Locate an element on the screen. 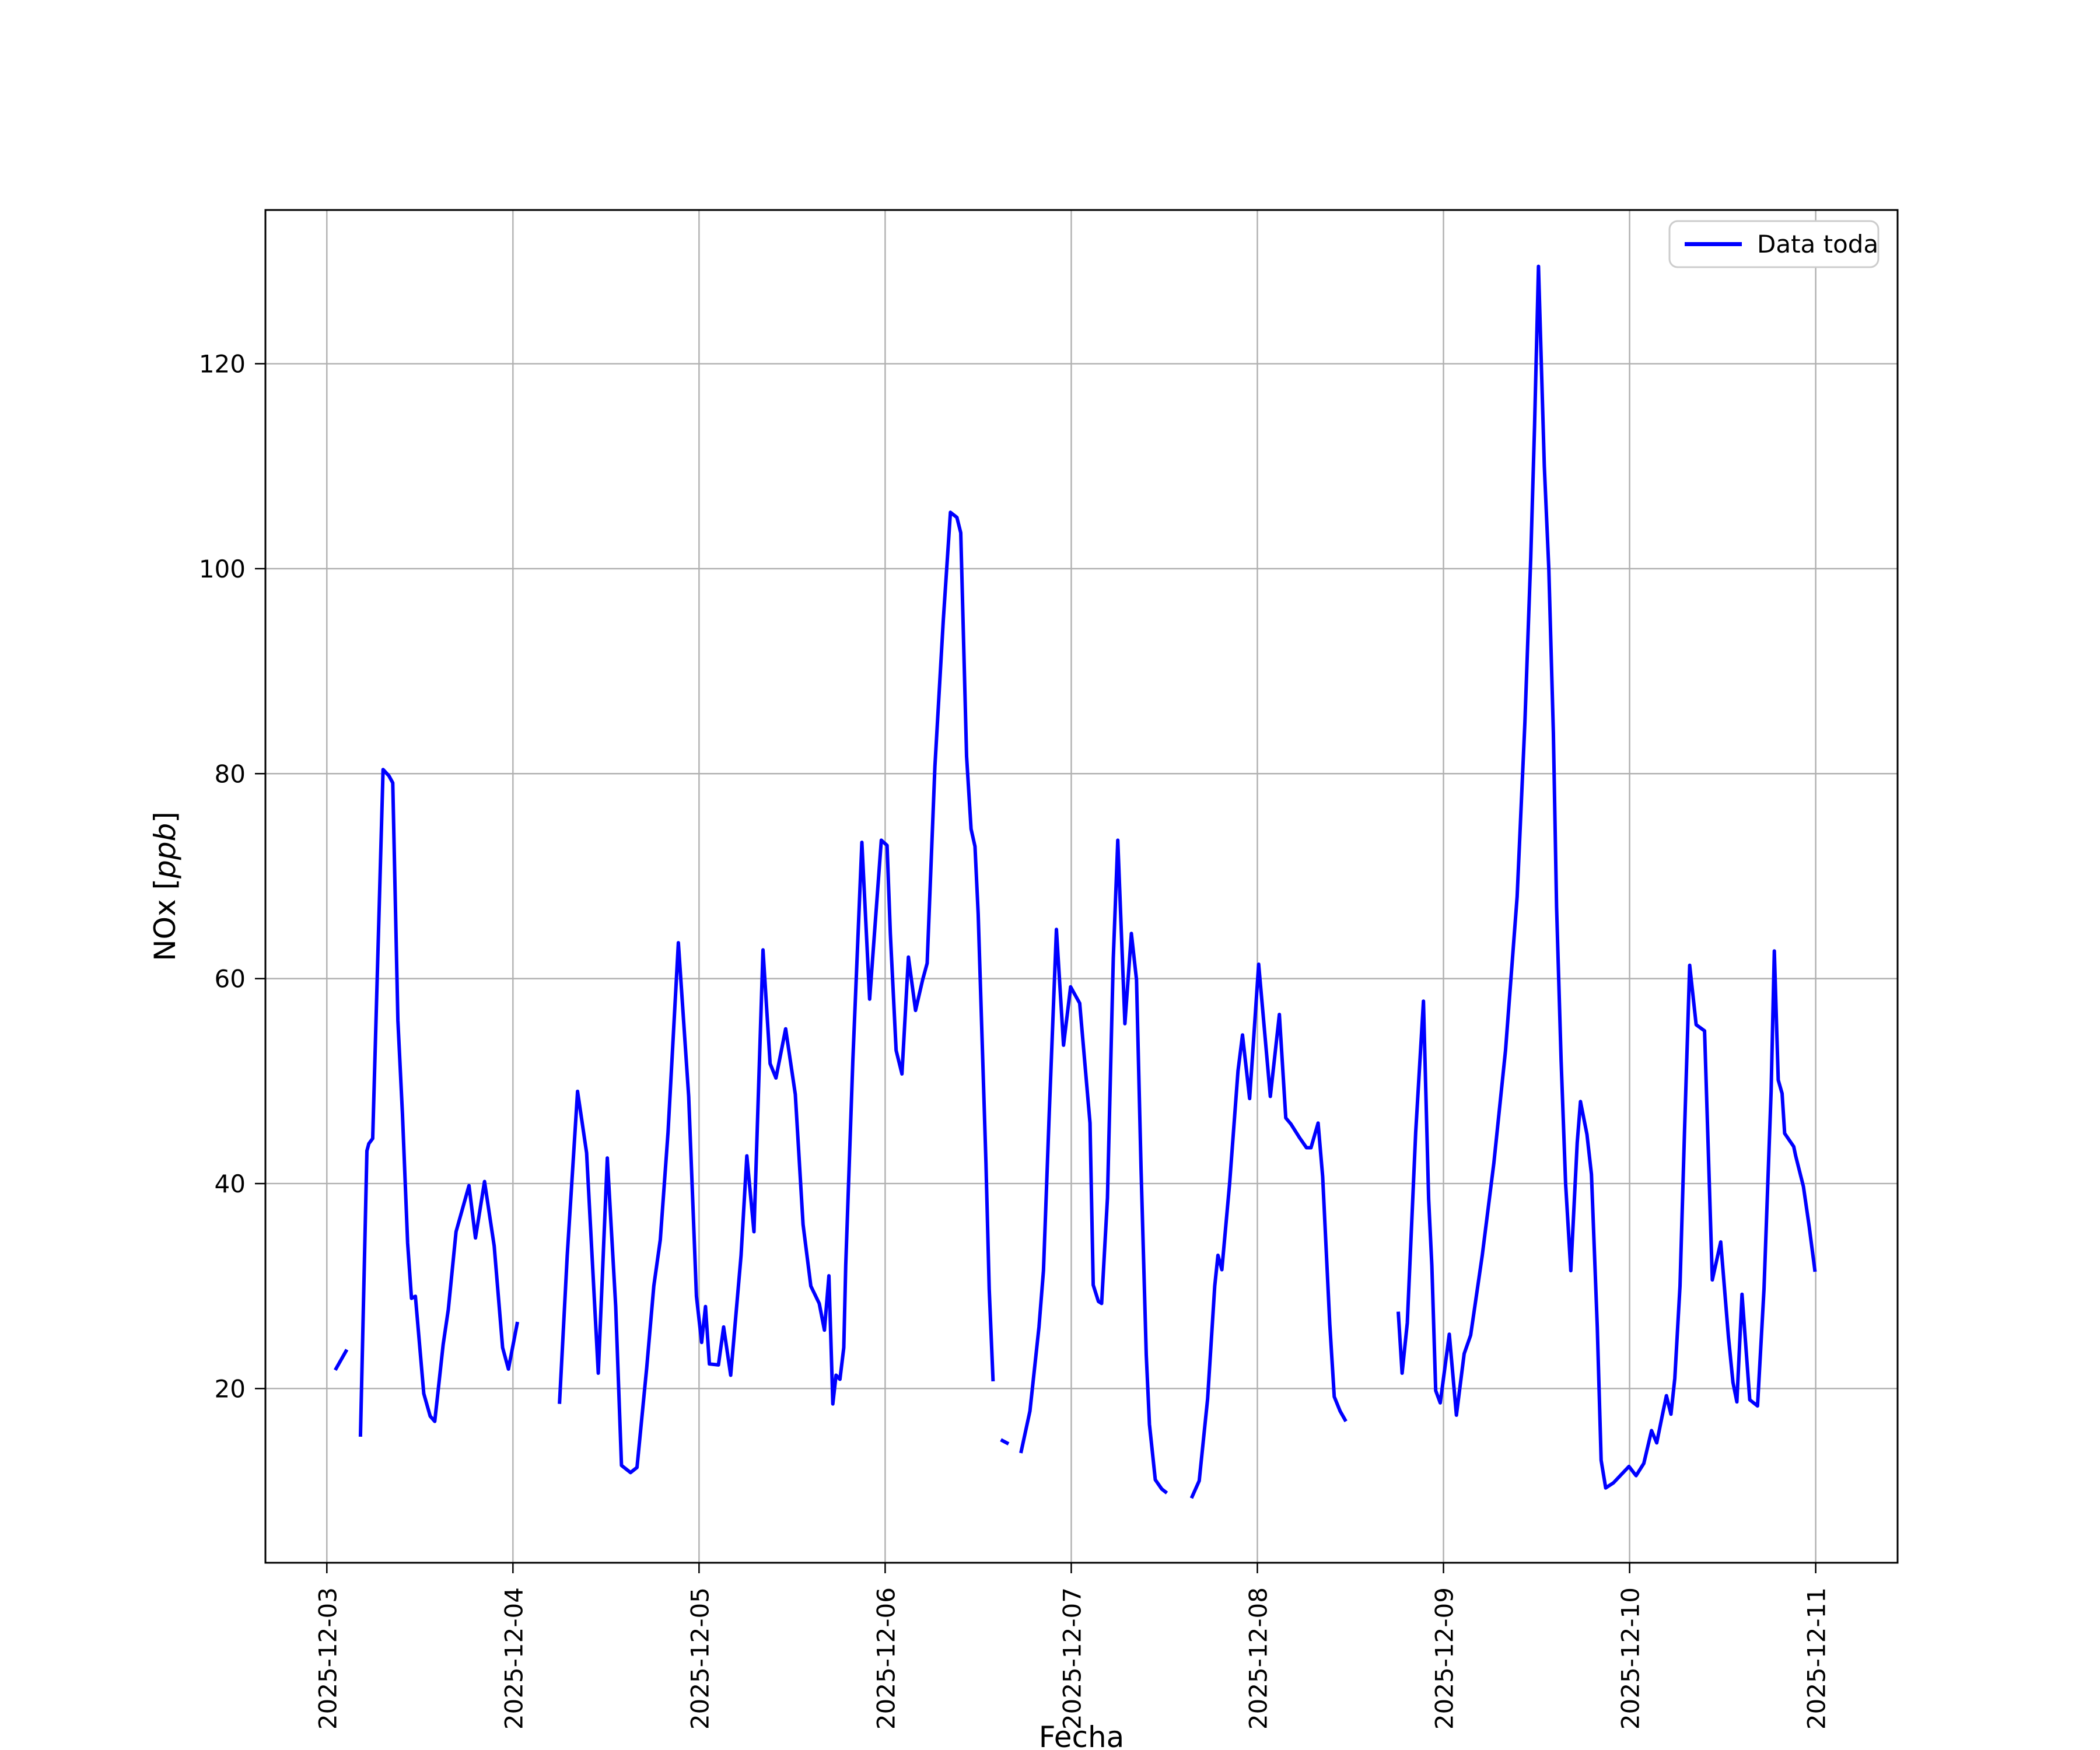 The height and width of the screenshot is (1750, 2100). x-tick-label: 2025-12-09 is located at coordinates (1444, 1658).